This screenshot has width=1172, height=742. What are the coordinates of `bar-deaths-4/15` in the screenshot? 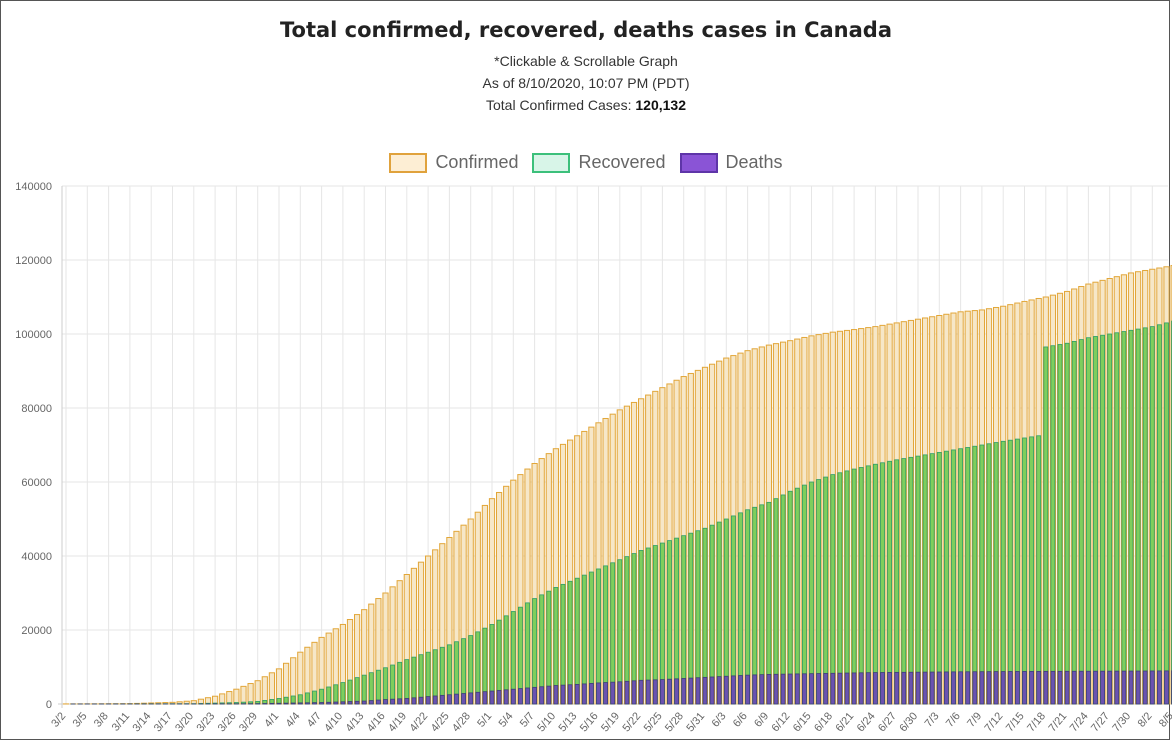 It's located at (378, 702).